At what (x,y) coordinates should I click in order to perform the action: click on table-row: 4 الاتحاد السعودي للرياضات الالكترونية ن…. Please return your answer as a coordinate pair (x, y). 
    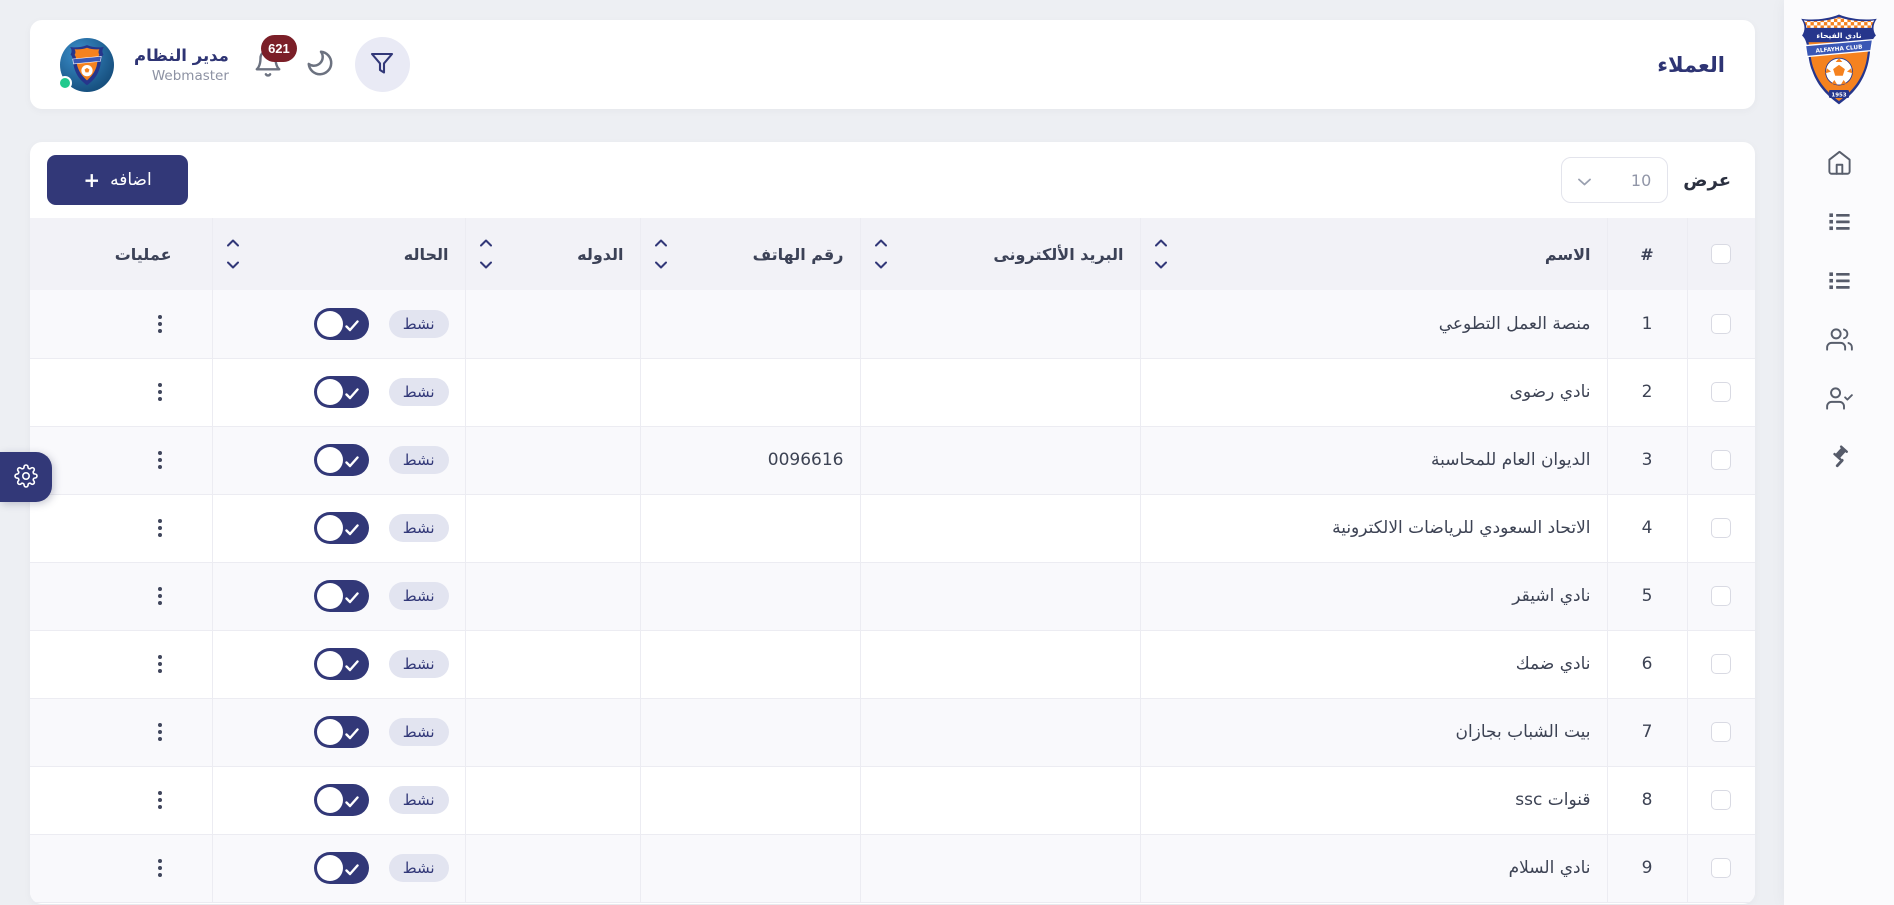
    Looking at the image, I should click on (892, 528).